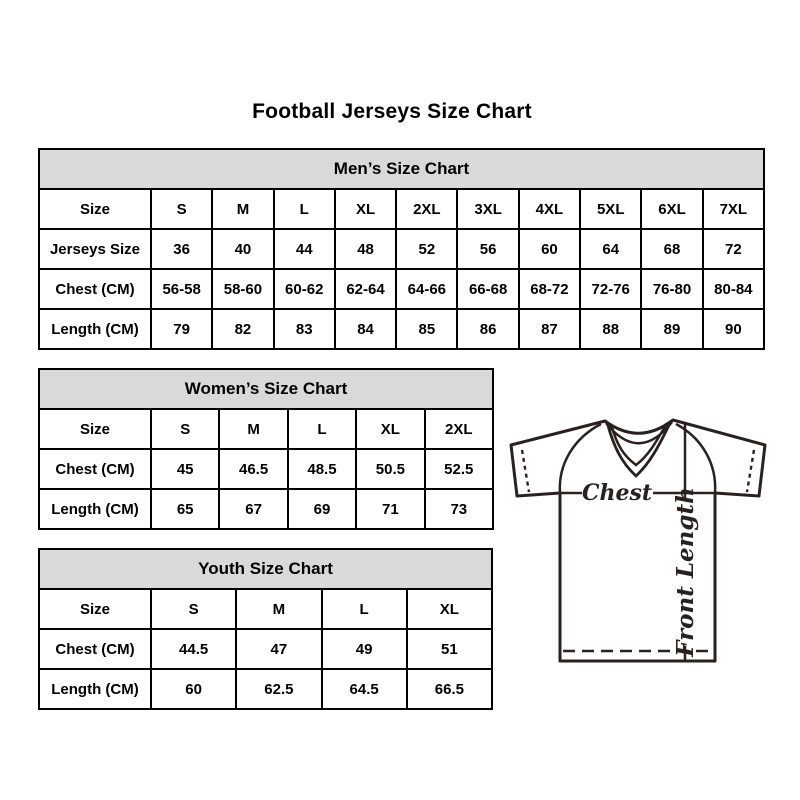 Image resolution: width=800 pixels, height=800 pixels. What do you see at coordinates (449, 689) in the screenshot?
I see `value-cell: 66.5` at bounding box center [449, 689].